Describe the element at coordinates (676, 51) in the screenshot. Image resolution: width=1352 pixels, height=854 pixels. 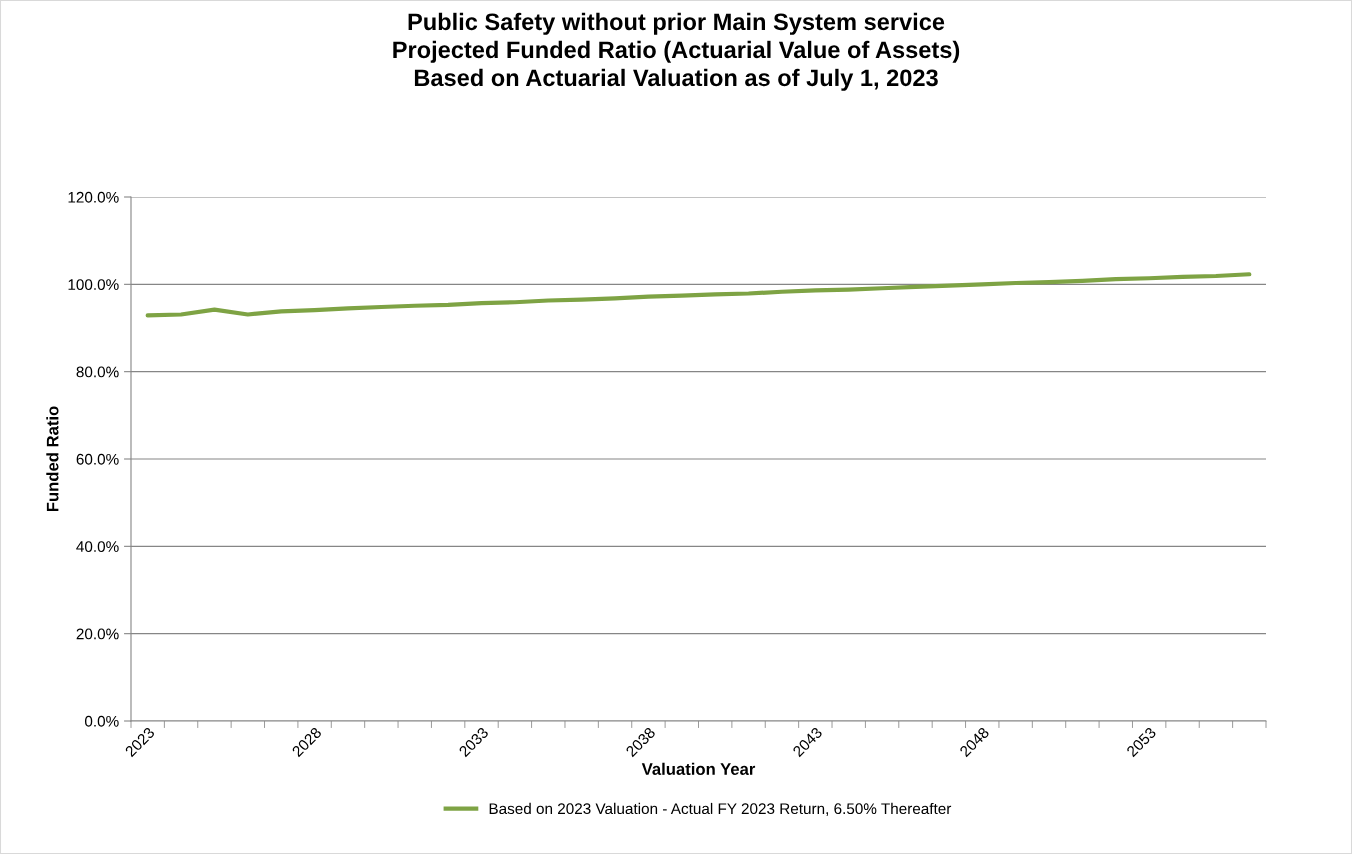
I see `chart-title: Public Safety without prior Main System service Projected Funded Ratio (Actuarial Value of Assets) Based on Actuarial Valuation as of July 1, 2023` at that location.